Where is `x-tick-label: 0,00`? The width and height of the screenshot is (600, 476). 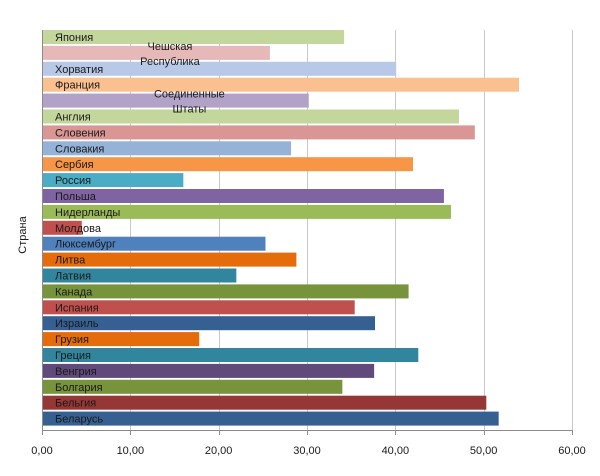
x-tick-label: 0,00 is located at coordinates (41, 451).